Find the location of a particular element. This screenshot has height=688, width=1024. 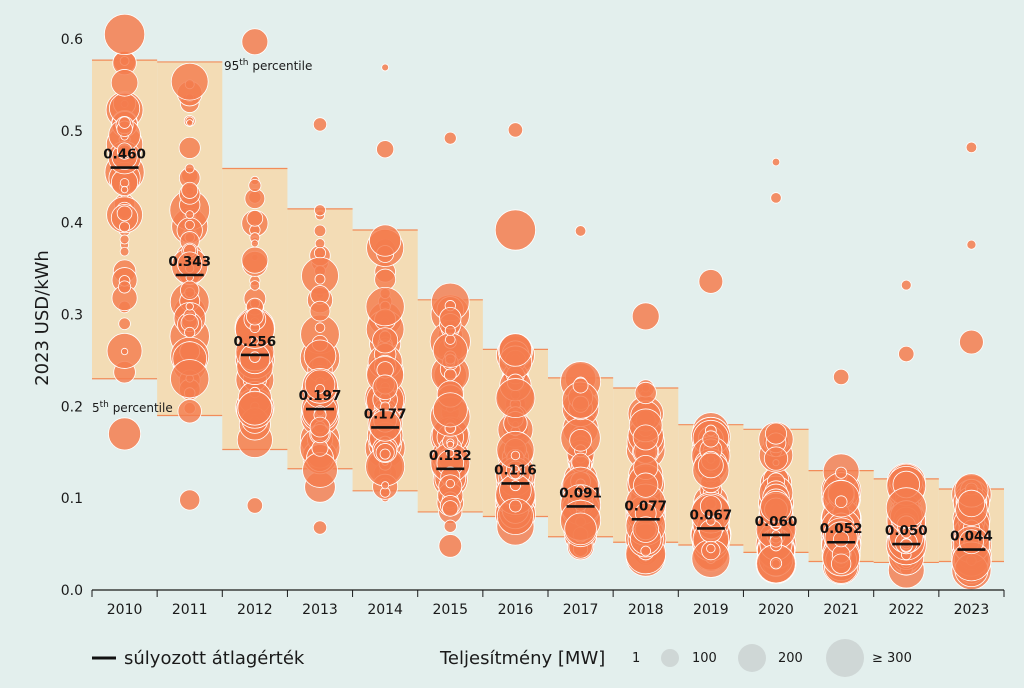

weighted-average-label: 0.091 is located at coordinates (580, 493).